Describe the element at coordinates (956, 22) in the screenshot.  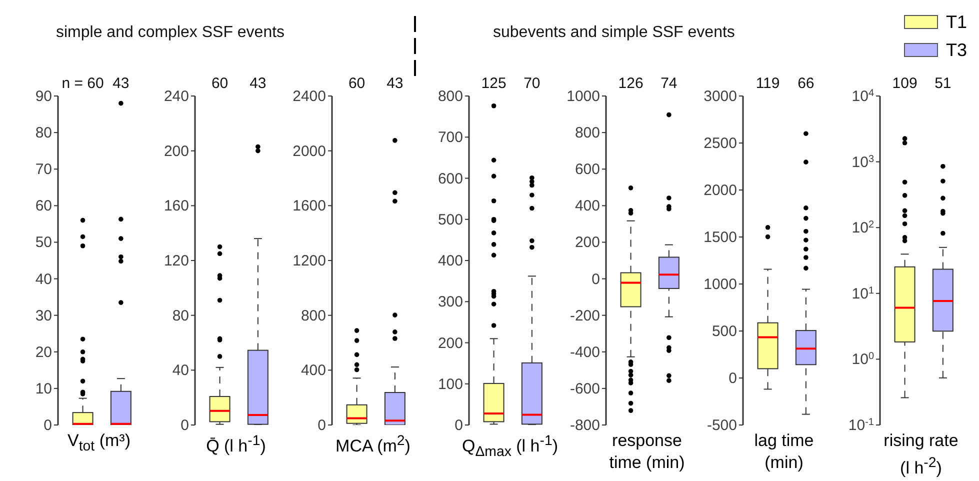
I see `legend-label: T1` at that location.